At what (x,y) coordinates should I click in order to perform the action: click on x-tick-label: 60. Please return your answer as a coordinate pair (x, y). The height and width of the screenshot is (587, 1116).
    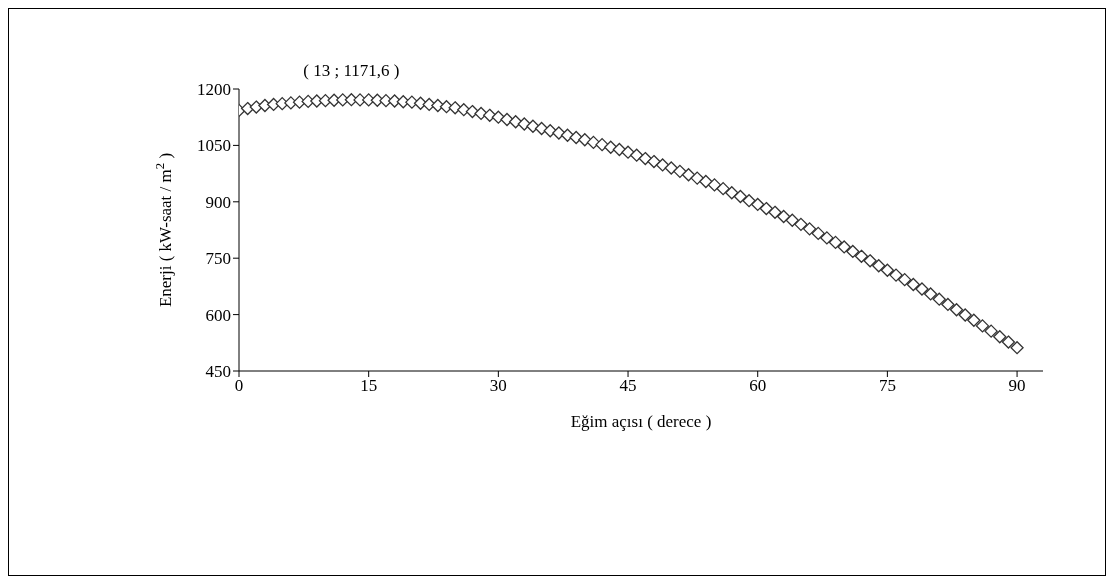
    Looking at the image, I should click on (758, 386).